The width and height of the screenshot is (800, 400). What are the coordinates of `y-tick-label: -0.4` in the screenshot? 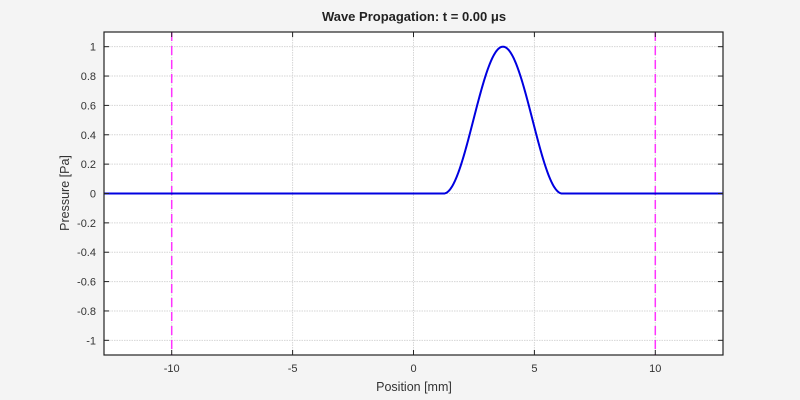 It's located at (86, 253).